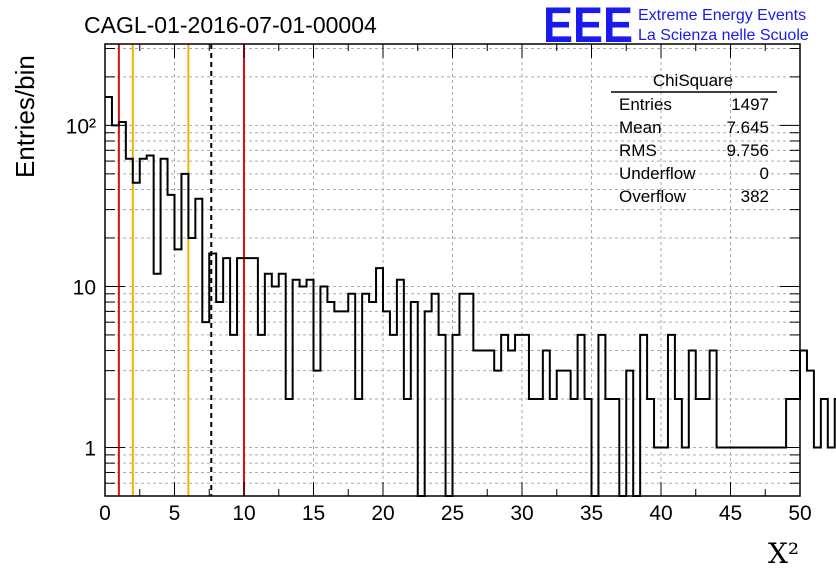  I want to click on stats-row-value: 1497, so click(750, 104).